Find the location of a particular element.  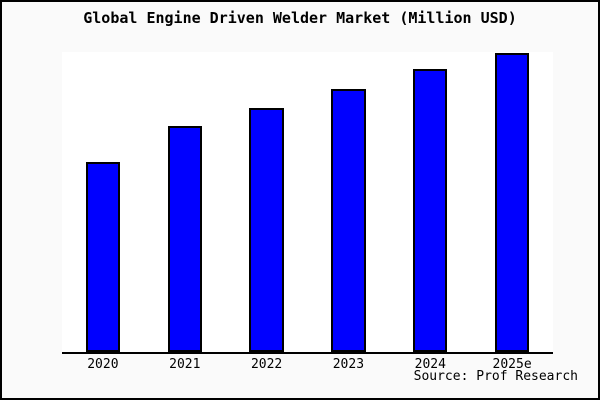

x-tick-label-2022: 2022 is located at coordinates (266, 364).